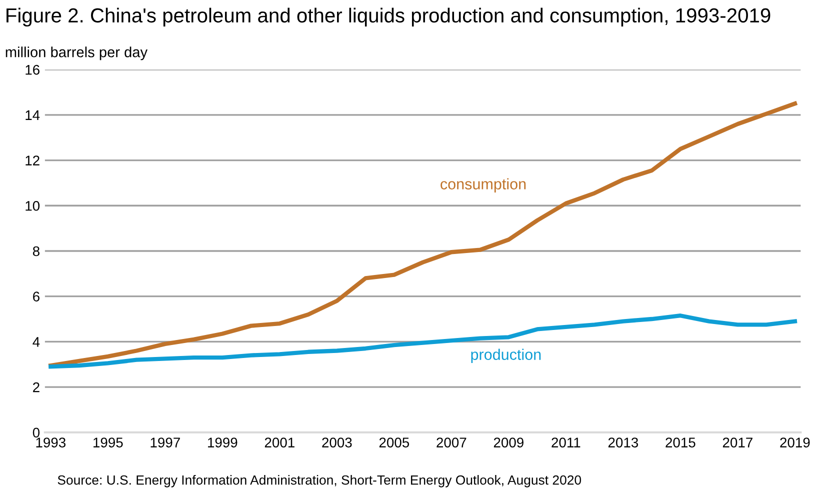 The height and width of the screenshot is (497, 817). Describe the element at coordinates (165, 443) in the screenshot. I see `x-tick-label: 1997` at that location.